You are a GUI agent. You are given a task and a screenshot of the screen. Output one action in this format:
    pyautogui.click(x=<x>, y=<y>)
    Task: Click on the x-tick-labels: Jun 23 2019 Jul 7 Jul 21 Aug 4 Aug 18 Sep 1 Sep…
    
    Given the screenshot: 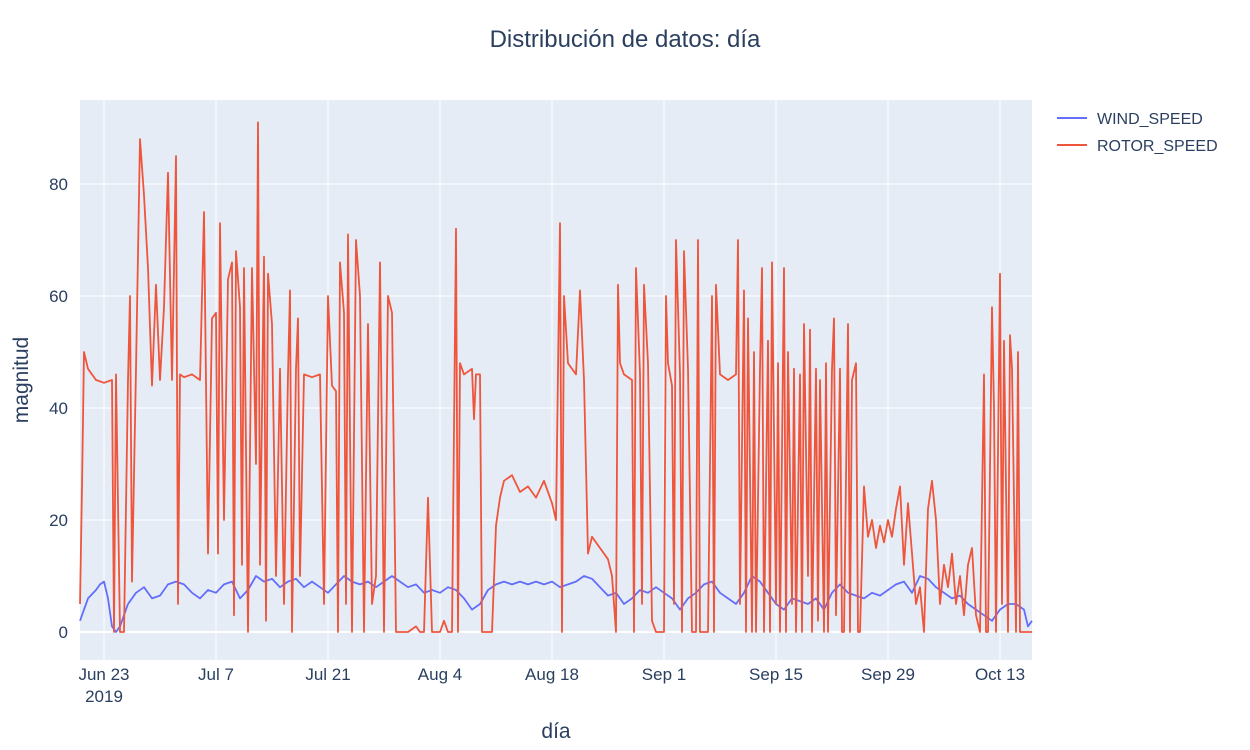 What is the action you would take?
    pyautogui.click(x=551, y=685)
    